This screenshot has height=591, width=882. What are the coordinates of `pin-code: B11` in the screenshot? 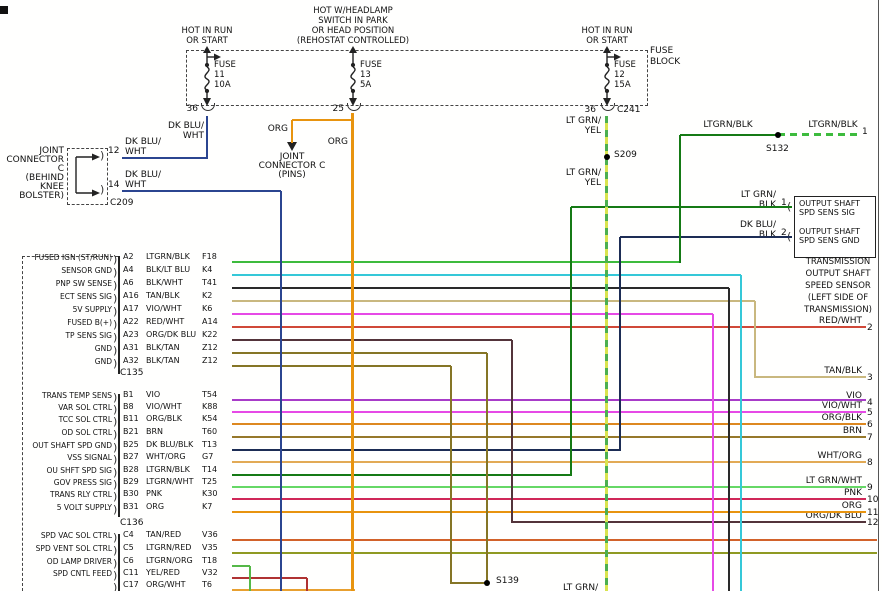 It's located at (131, 418).